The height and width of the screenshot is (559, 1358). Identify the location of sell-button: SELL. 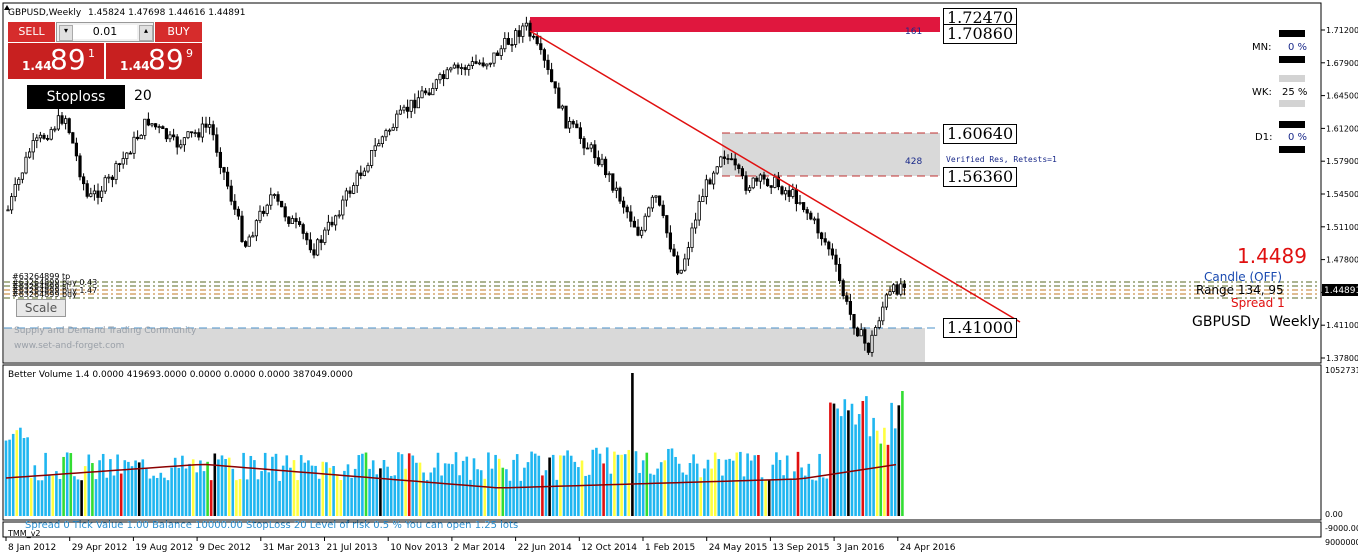
(31, 32).